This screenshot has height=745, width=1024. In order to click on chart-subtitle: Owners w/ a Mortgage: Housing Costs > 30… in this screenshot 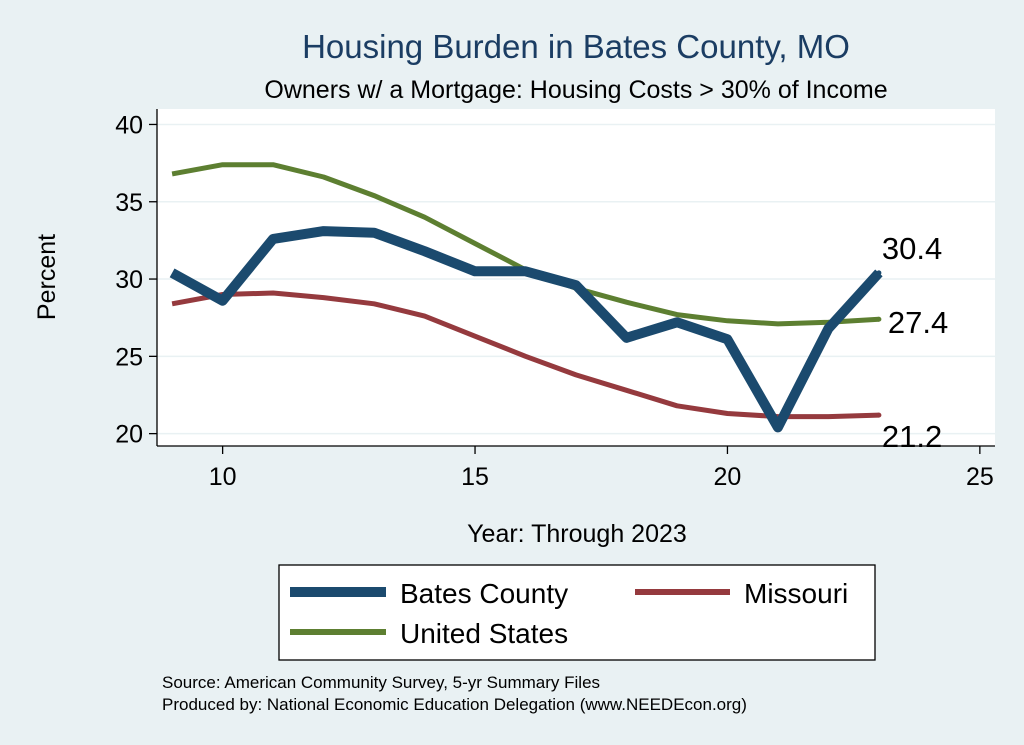, I will do `click(575, 90)`.